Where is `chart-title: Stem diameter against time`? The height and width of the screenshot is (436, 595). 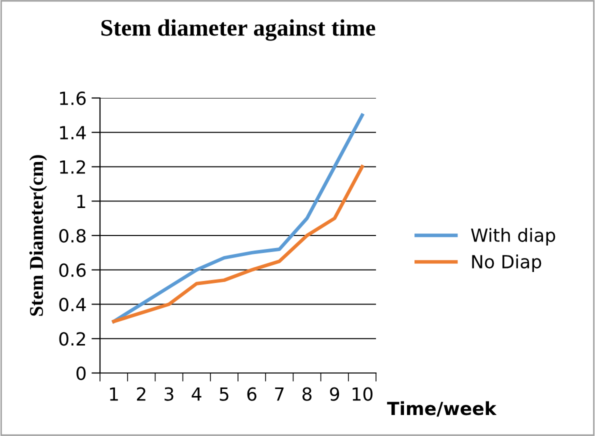 chart-title: Stem diameter against time is located at coordinates (238, 30).